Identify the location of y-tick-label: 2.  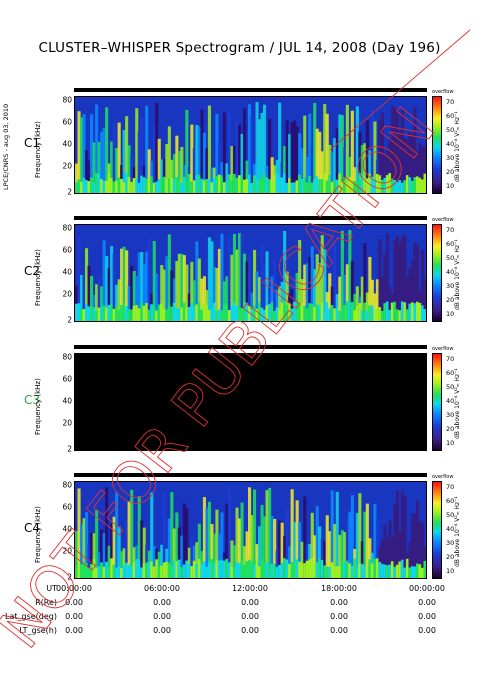
(69, 577).